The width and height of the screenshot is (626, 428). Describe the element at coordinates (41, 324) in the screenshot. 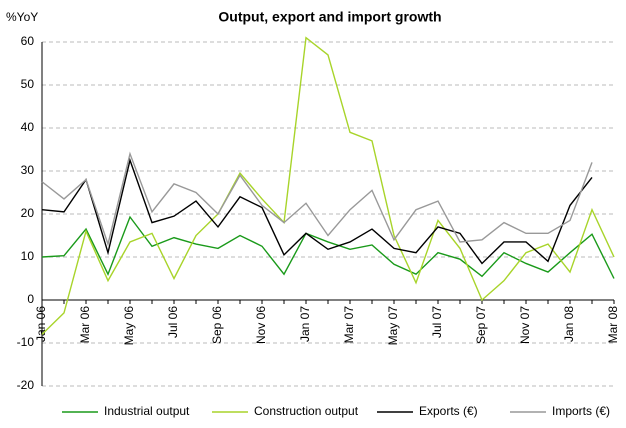

I see `x-tick-label: Jan 06` at that location.